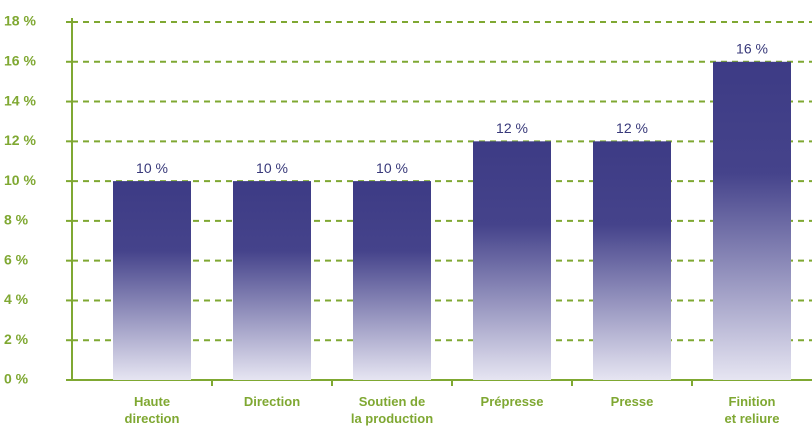  Describe the element at coordinates (152, 410) in the screenshot. I see `x-tick-label: Haute direction` at that location.